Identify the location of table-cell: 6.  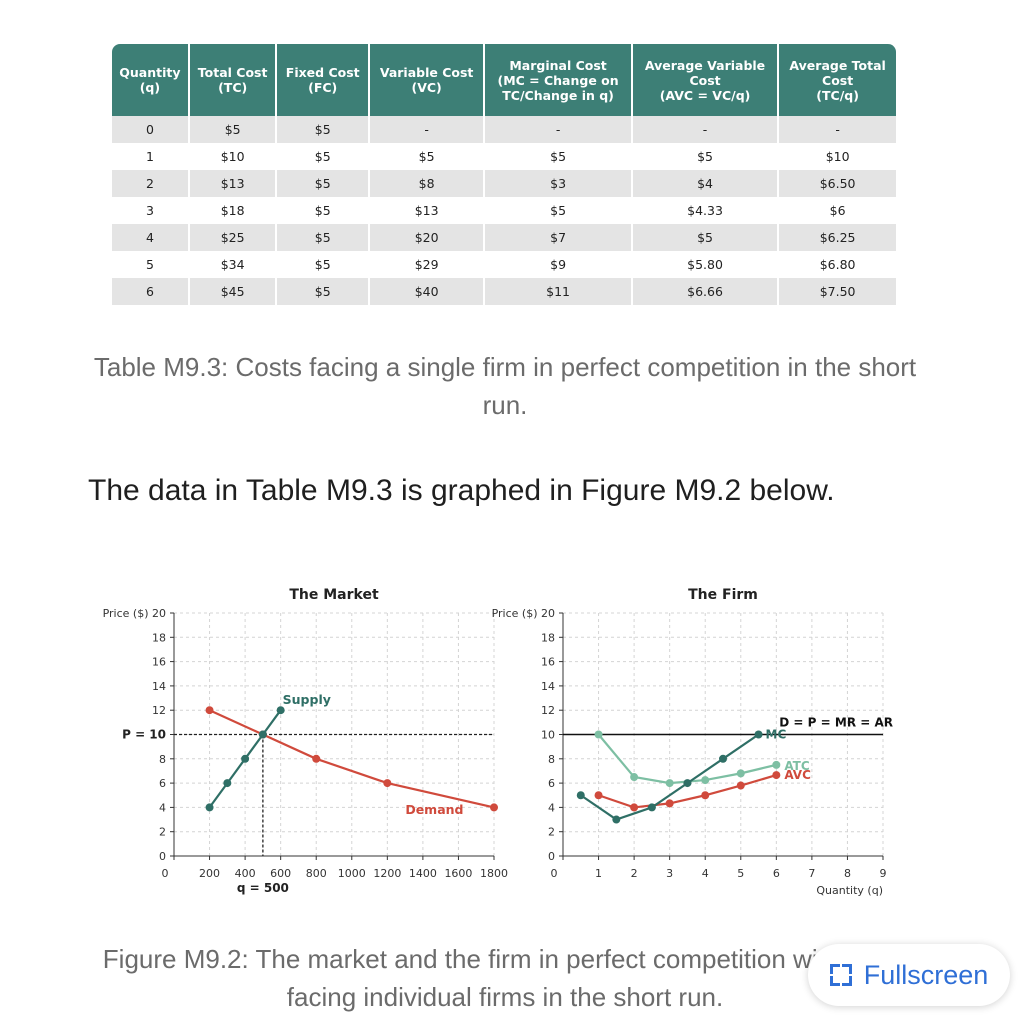
(150, 291).